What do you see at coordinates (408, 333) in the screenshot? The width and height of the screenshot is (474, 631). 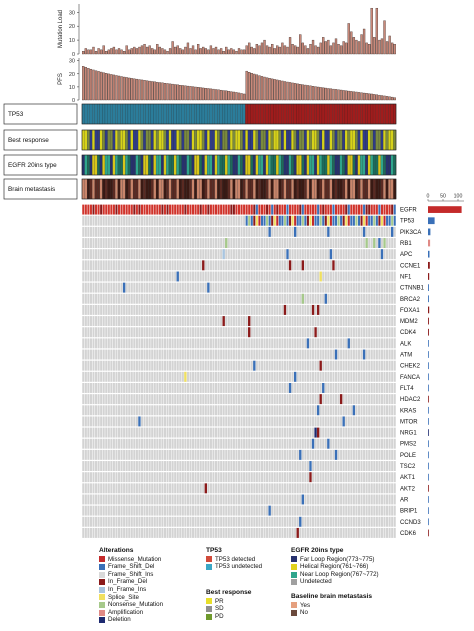 I see `gene-label: CDK4` at bounding box center [408, 333].